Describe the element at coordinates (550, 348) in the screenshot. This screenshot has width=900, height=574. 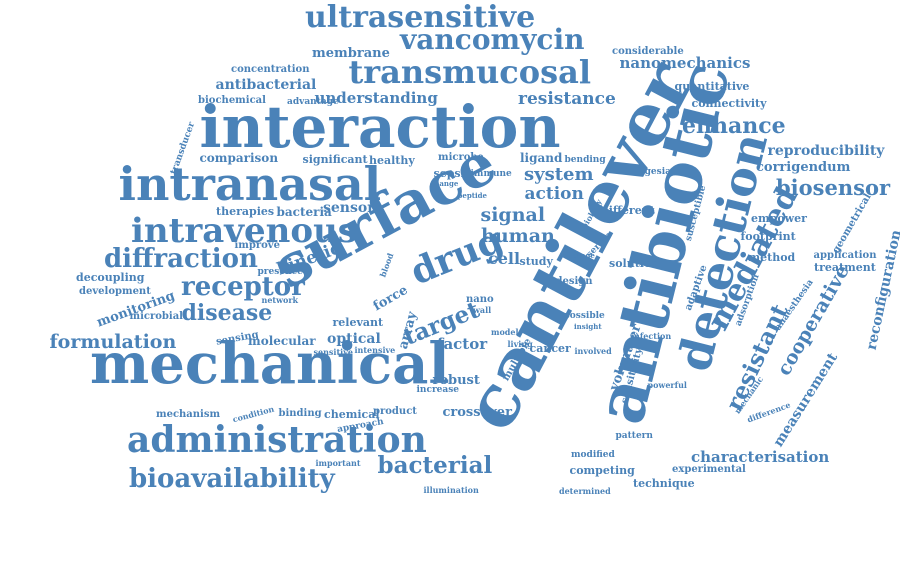
I see `cloud-word: cancer` at that location.